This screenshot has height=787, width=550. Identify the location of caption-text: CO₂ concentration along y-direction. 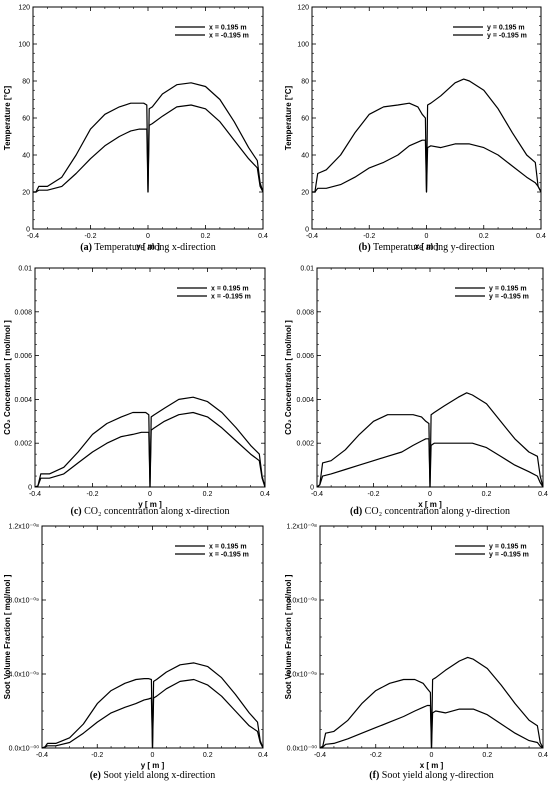
(437, 511).